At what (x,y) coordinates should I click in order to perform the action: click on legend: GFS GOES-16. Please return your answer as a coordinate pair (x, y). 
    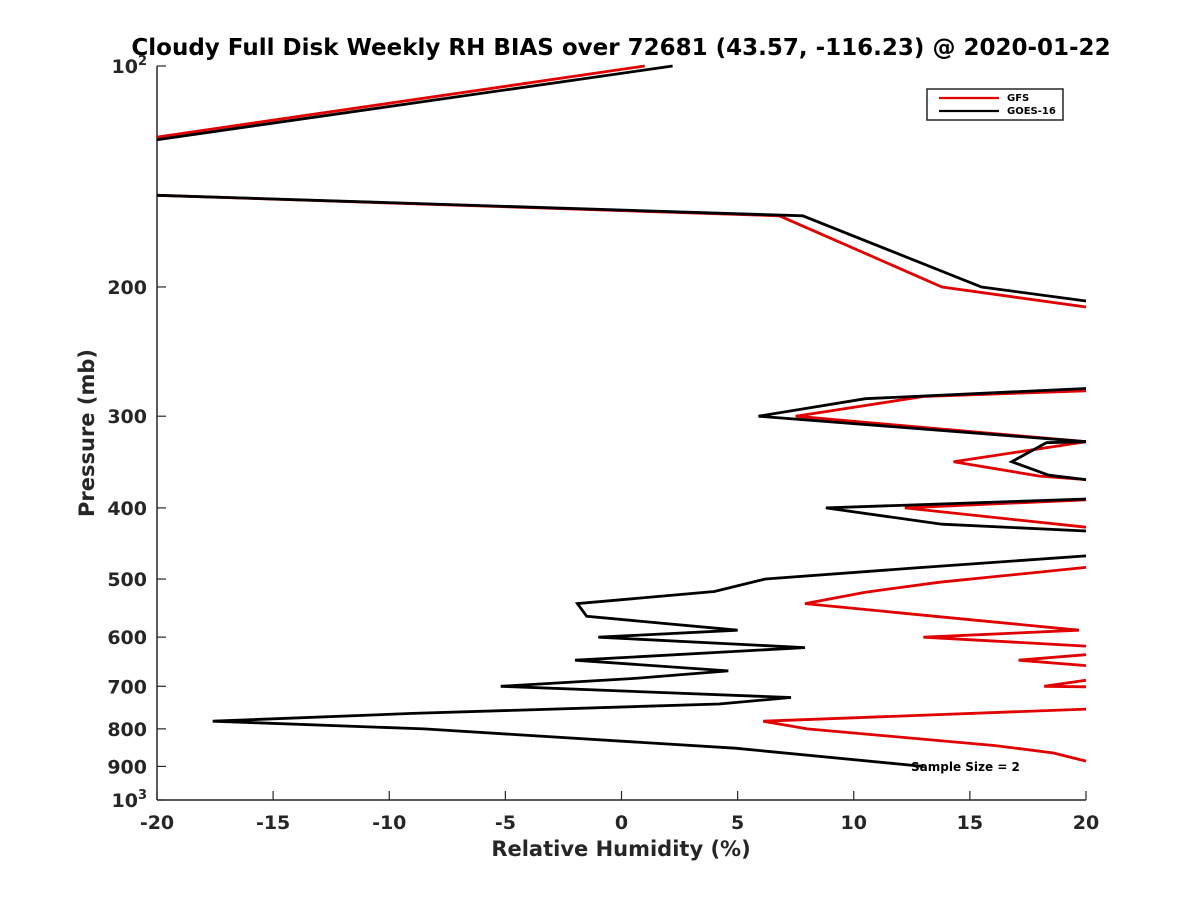
    Looking at the image, I should click on (995, 104).